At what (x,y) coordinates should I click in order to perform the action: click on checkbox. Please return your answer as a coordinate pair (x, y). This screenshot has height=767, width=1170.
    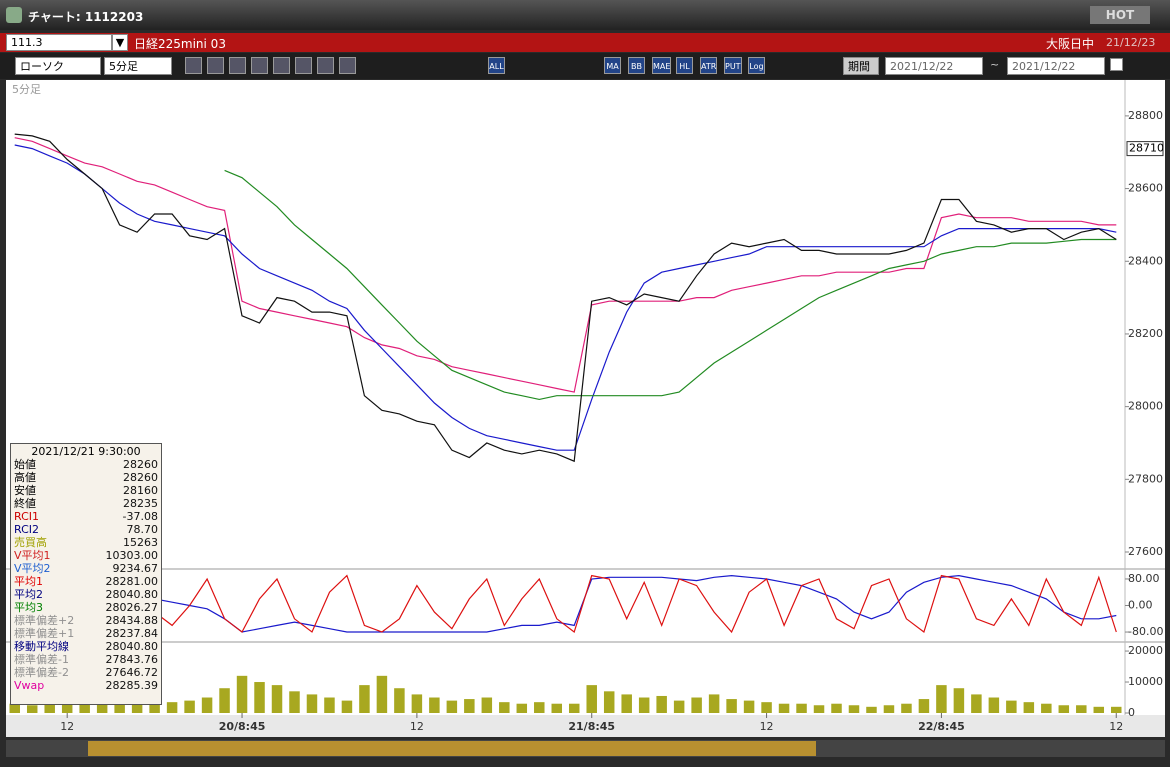
    Looking at the image, I should click on (1116, 64).